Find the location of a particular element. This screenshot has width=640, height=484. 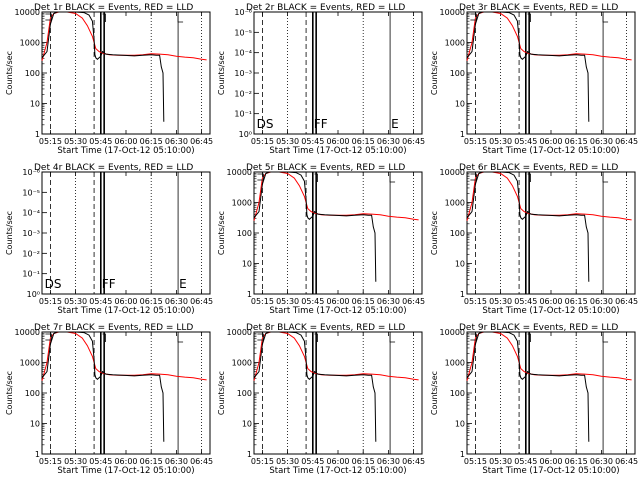

panel-title: Det 5r BLACK = Events, RED = LLD is located at coordinates (325, 168).